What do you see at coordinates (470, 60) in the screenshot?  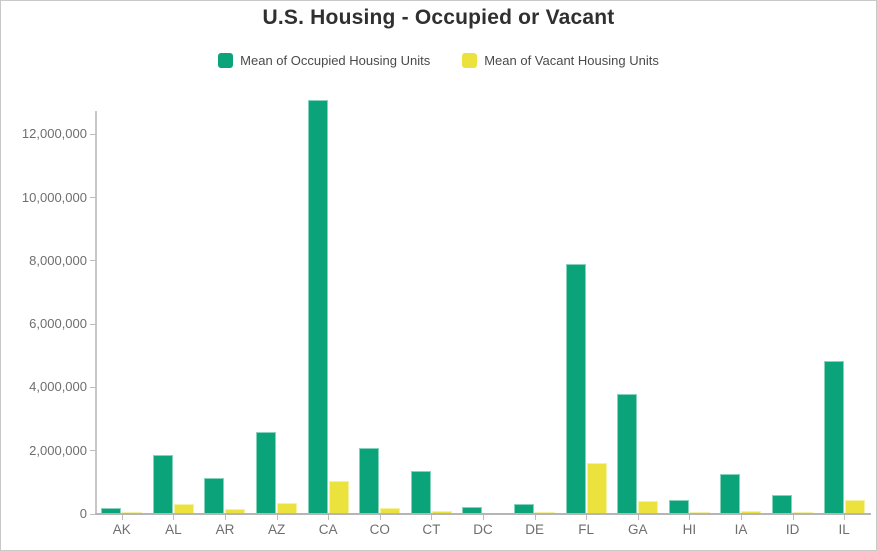 I see `legend-swatch-vacant` at bounding box center [470, 60].